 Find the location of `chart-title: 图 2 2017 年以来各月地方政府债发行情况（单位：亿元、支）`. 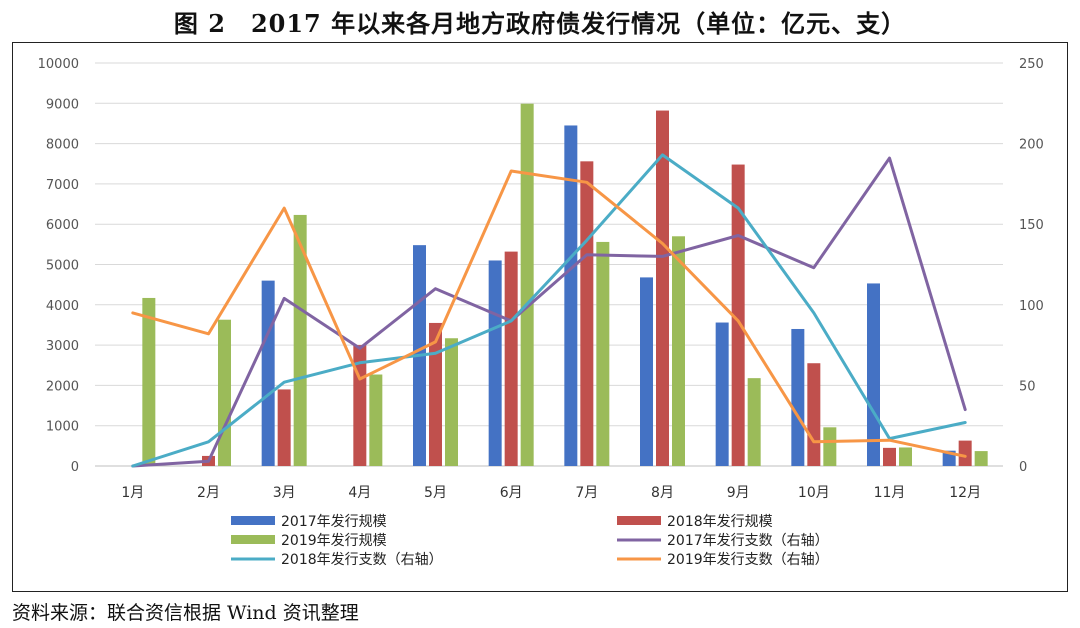

chart-title: 图 2 2017 年以来各月地方政府债发行情况（单位：亿元、支） is located at coordinates (540, 23).